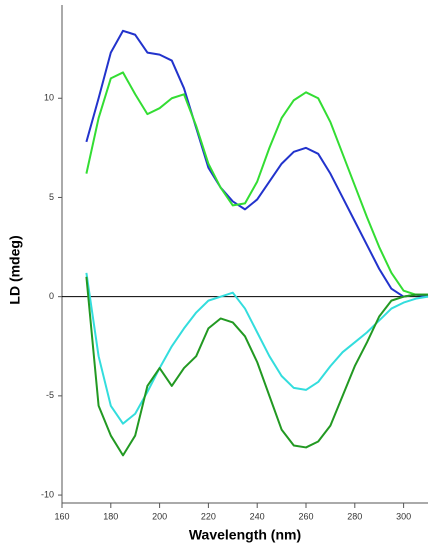  I want to click on y-tick-label: 0, so click(51, 296).